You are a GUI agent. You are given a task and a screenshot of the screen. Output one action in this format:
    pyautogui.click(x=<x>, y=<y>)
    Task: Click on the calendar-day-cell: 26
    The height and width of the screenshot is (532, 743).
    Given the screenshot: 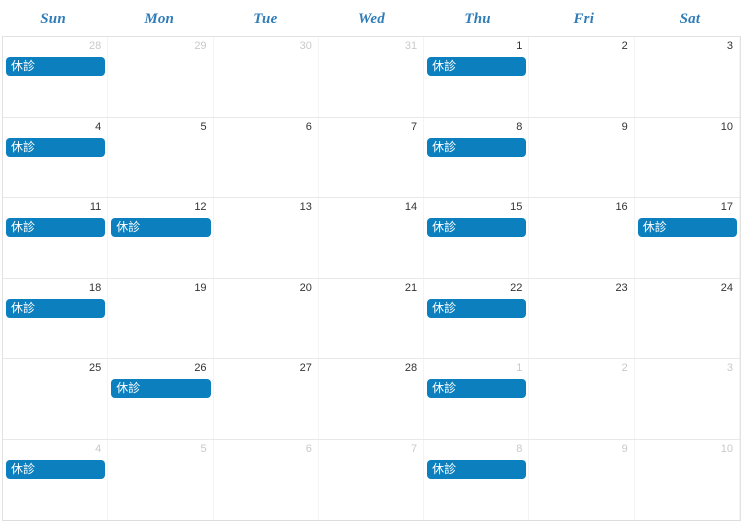 What is the action you would take?
    pyautogui.click(x=161, y=399)
    